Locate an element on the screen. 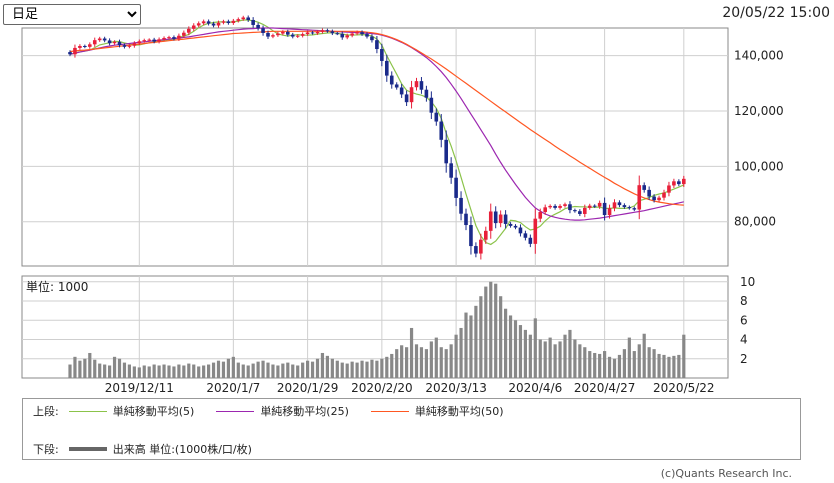 The image size is (834, 483). volume-tick-label: 6 is located at coordinates (744, 320).